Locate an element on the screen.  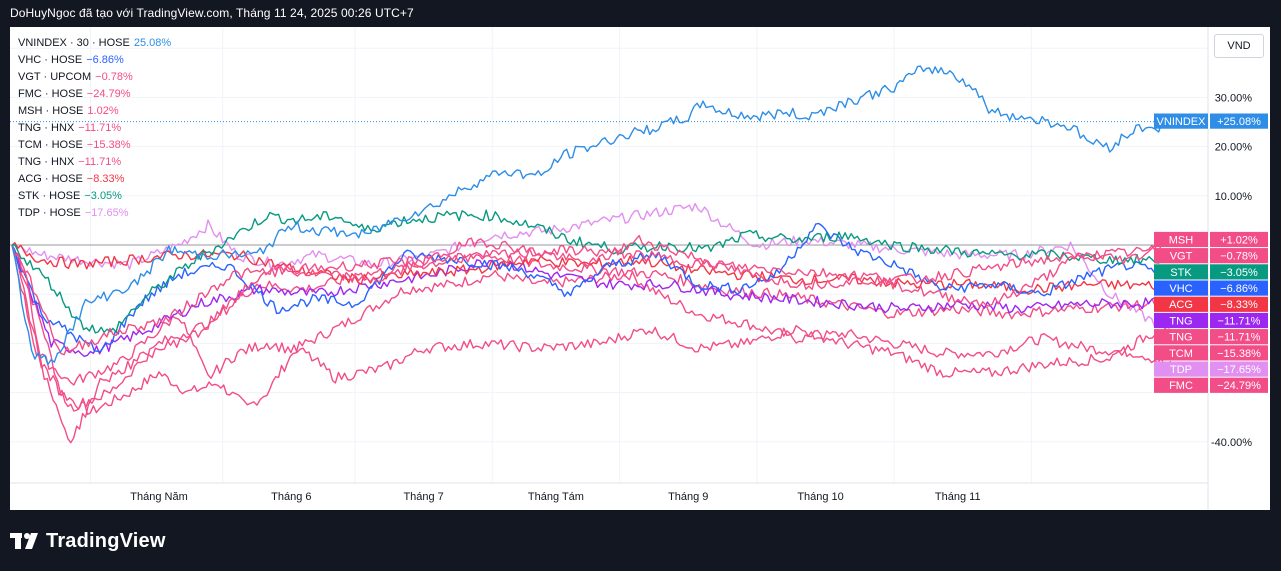
price-label-ticker: VNINDEX is located at coordinates (1182, 122).